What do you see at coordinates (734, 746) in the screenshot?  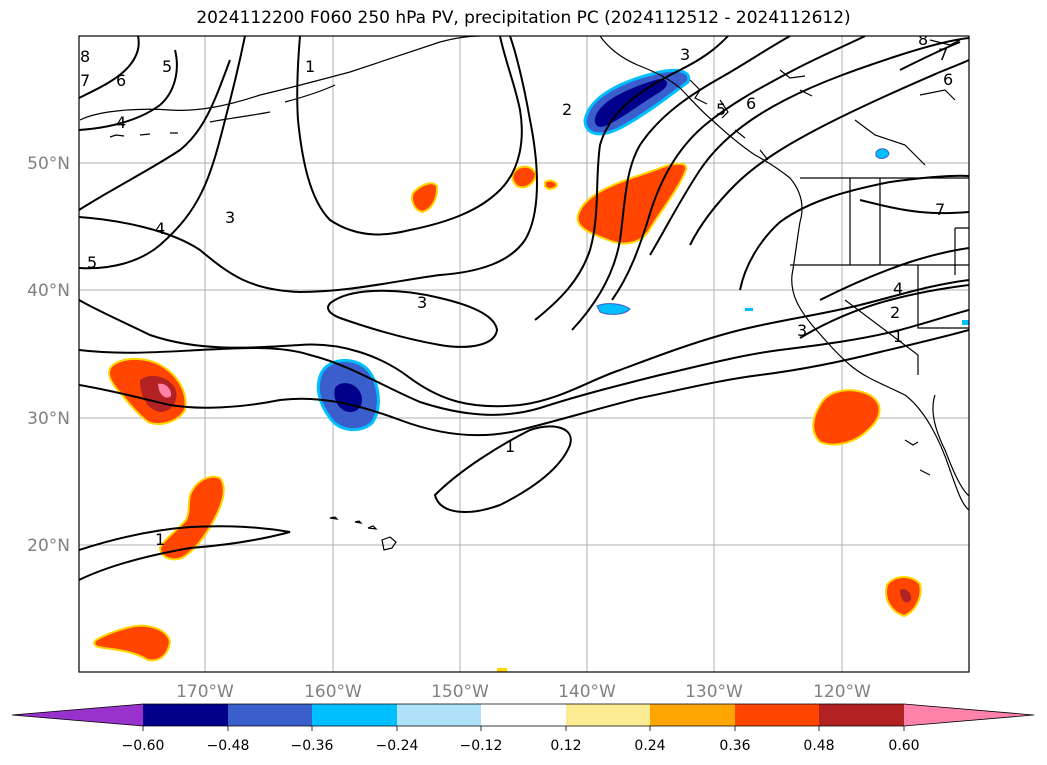 I see `colorbar-tick-label: 0.36` at bounding box center [734, 746].